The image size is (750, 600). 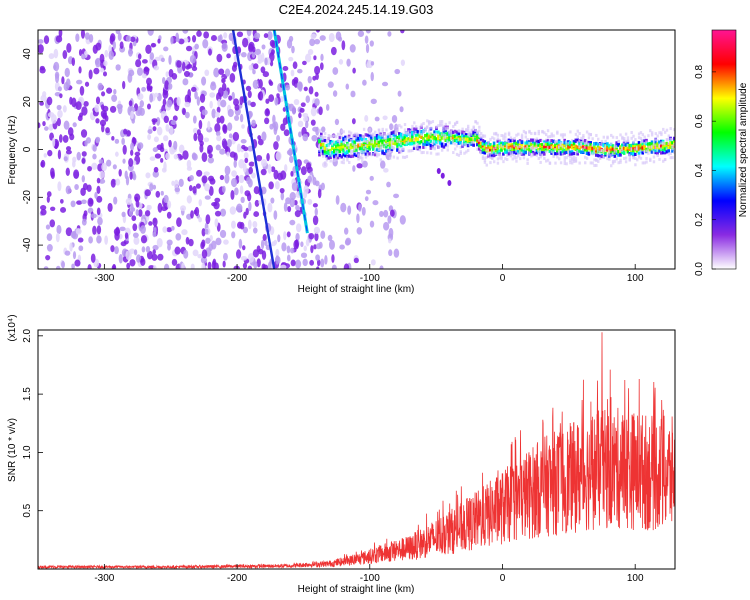 What do you see at coordinates (27, 54) in the screenshot?
I see `y-tick-label: 40` at bounding box center [27, 54].